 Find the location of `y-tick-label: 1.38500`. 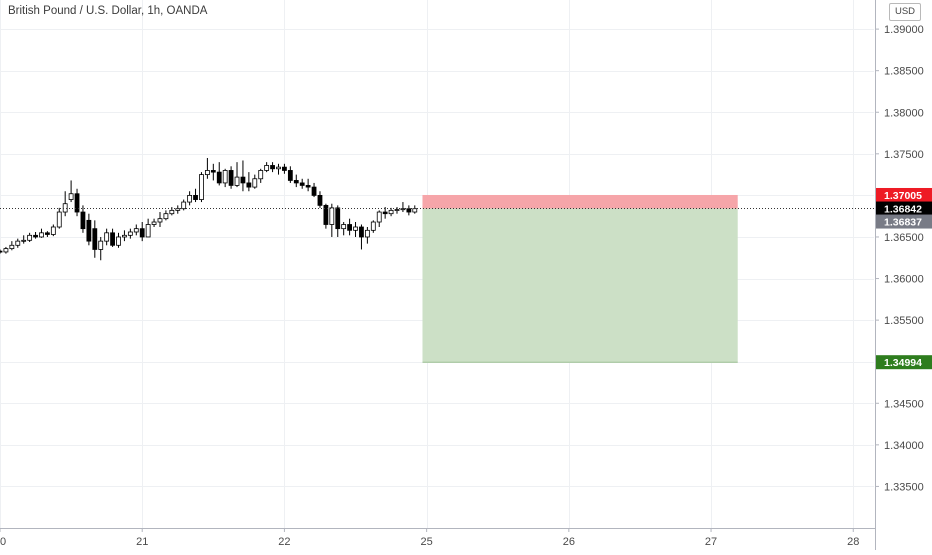

y-tick-label: 1.38500 is located at coordinates (904, 72).